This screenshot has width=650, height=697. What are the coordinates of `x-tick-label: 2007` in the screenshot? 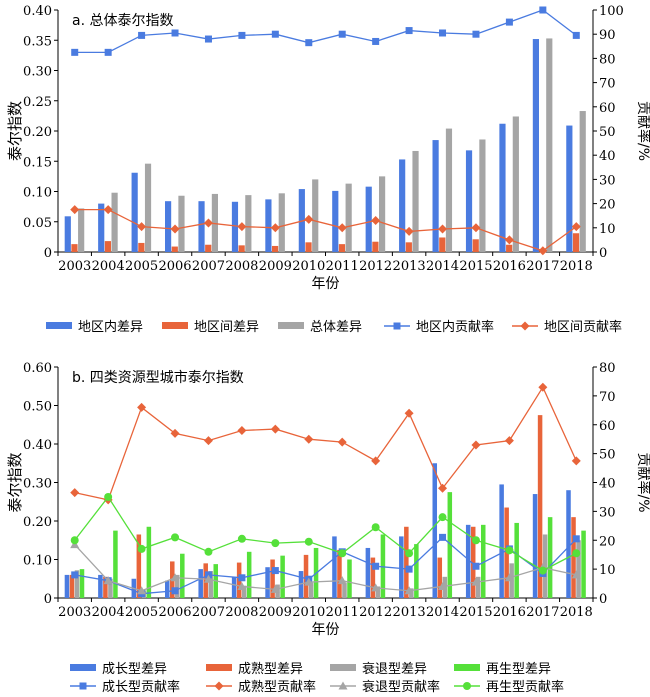 It's located at (208, 612).